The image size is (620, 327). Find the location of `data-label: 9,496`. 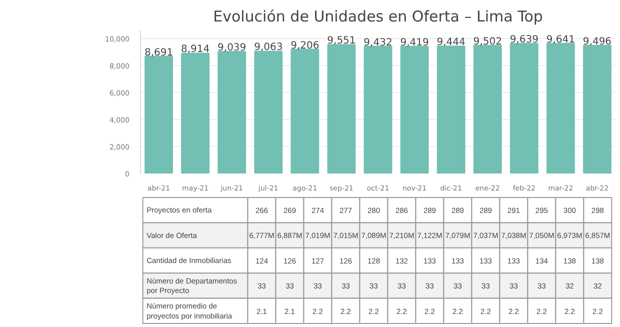

data-label: 9,496 is located at coordinates (597, 42).